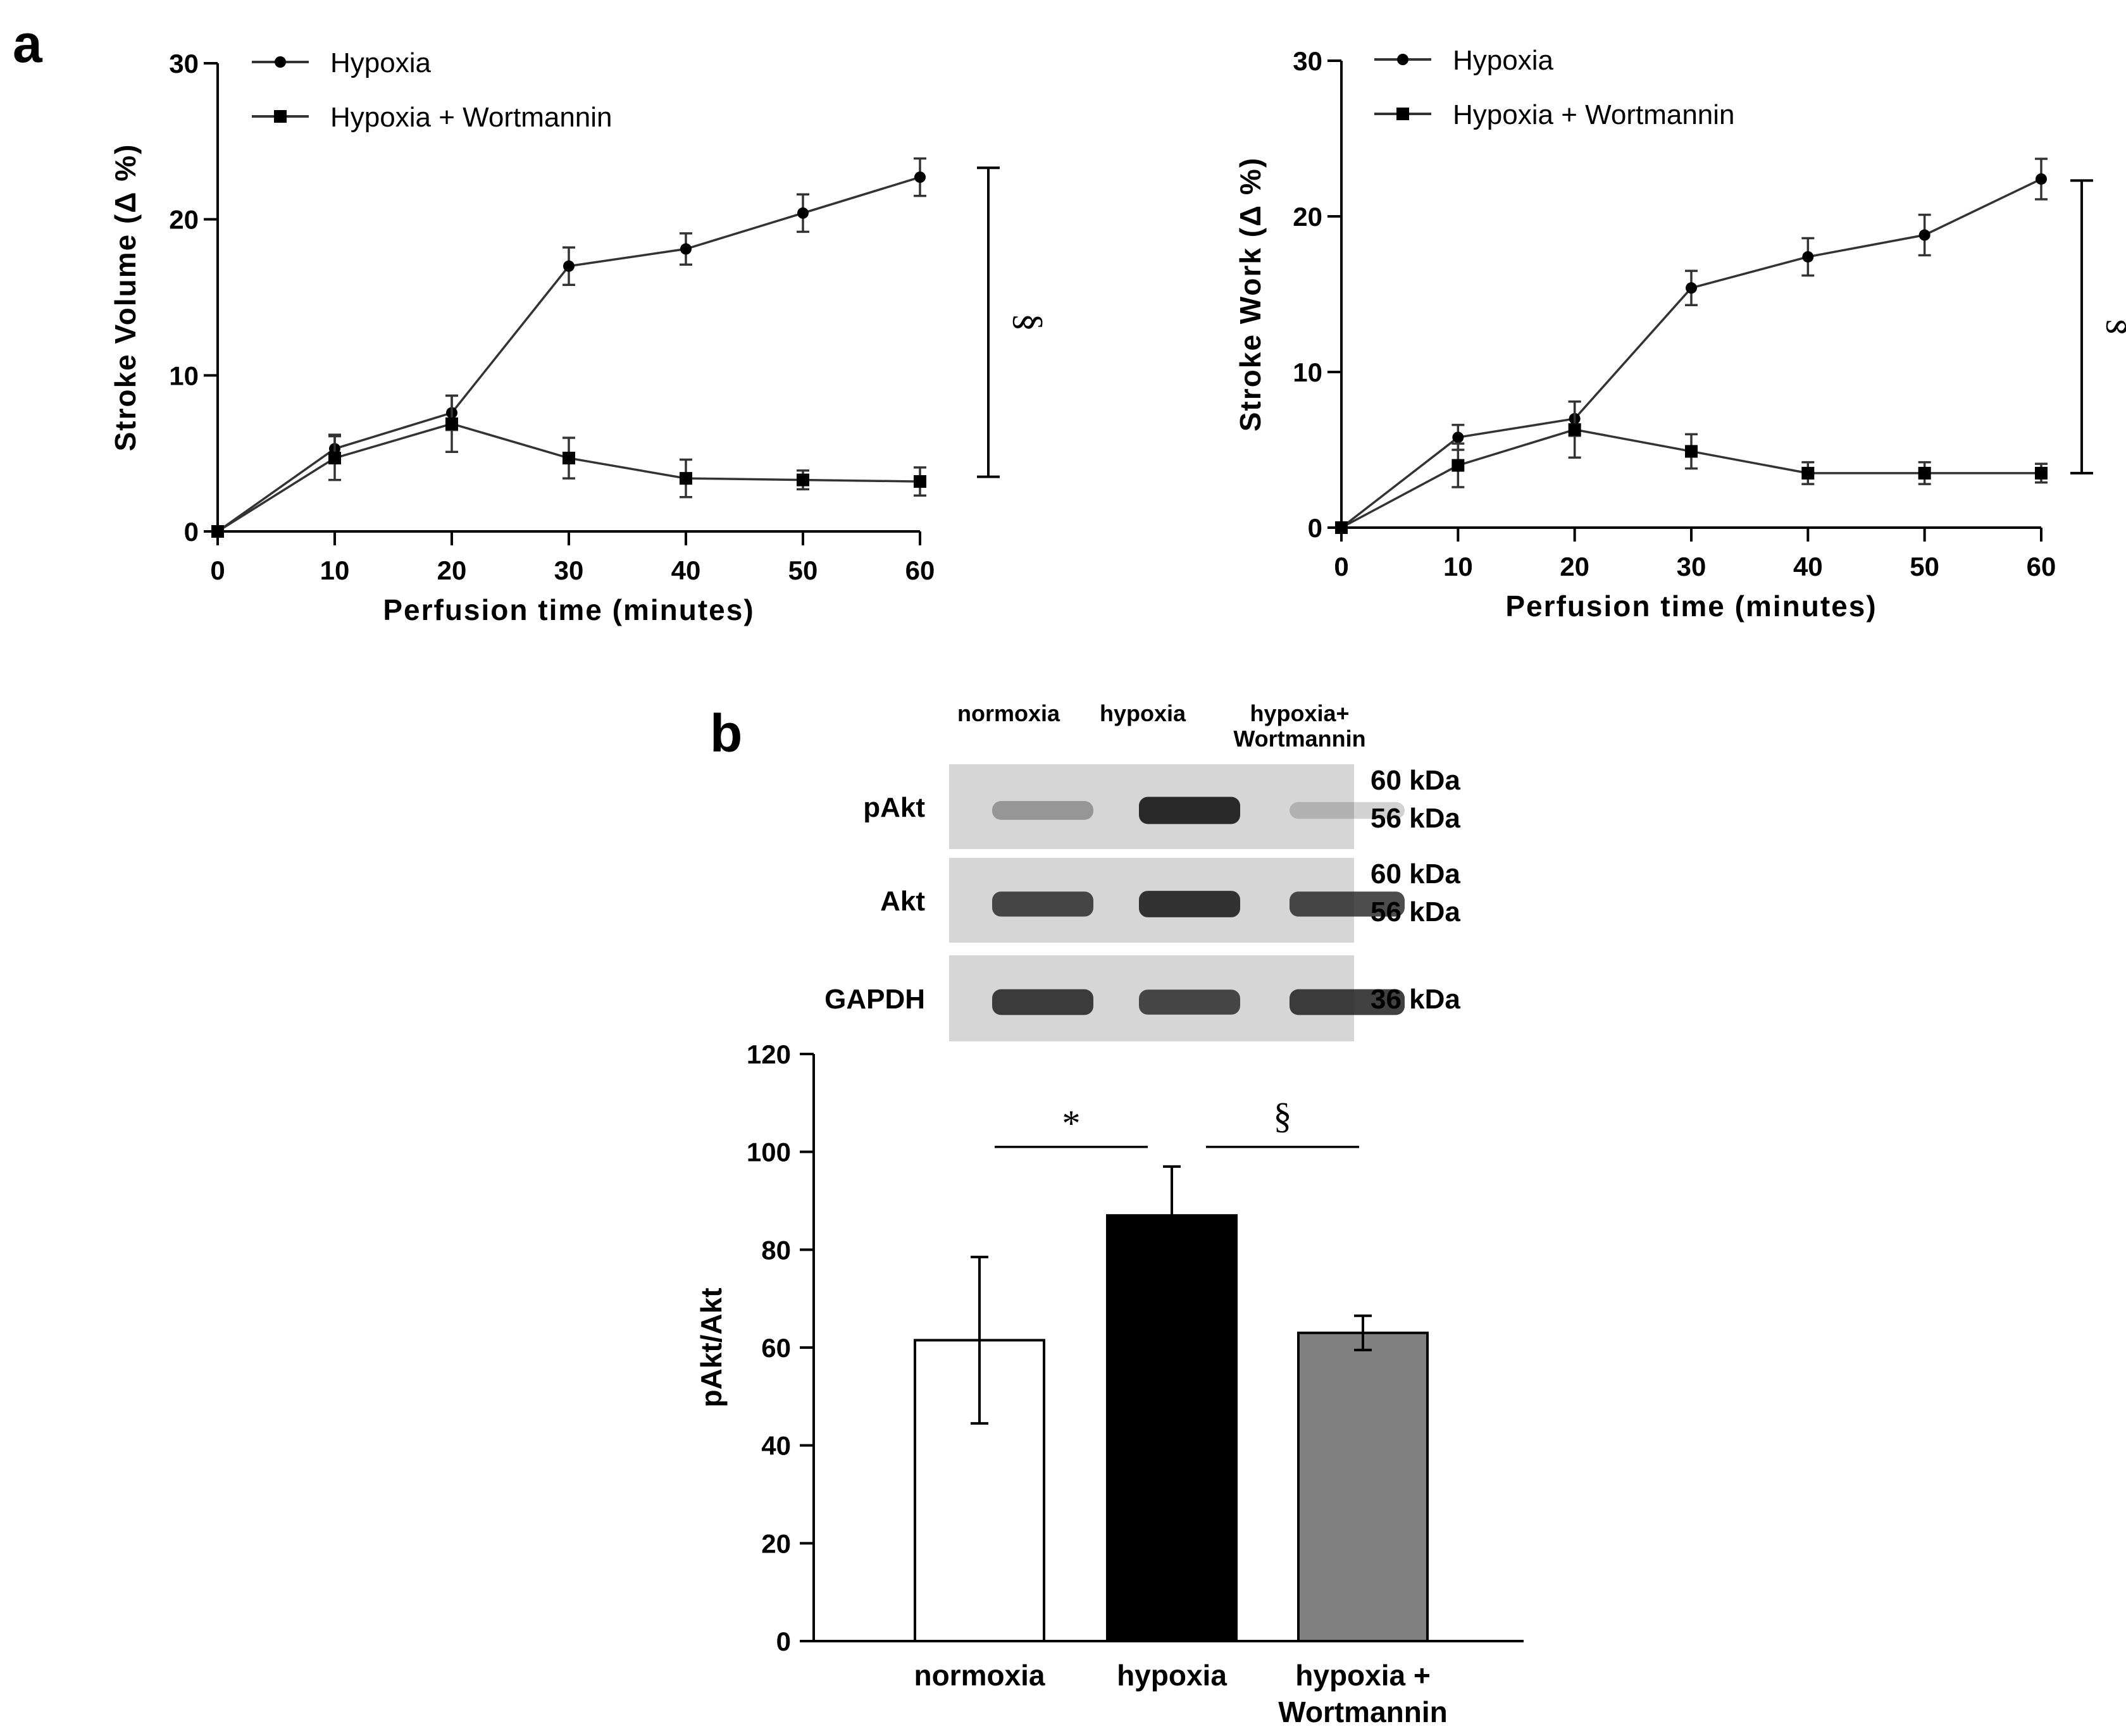 The height and width of the screenshot is (1736, 2126). Describe the element at coordinates (1362, 1675) in the screenshot. I see `x-category-label-line: hypoxia +` at that location.